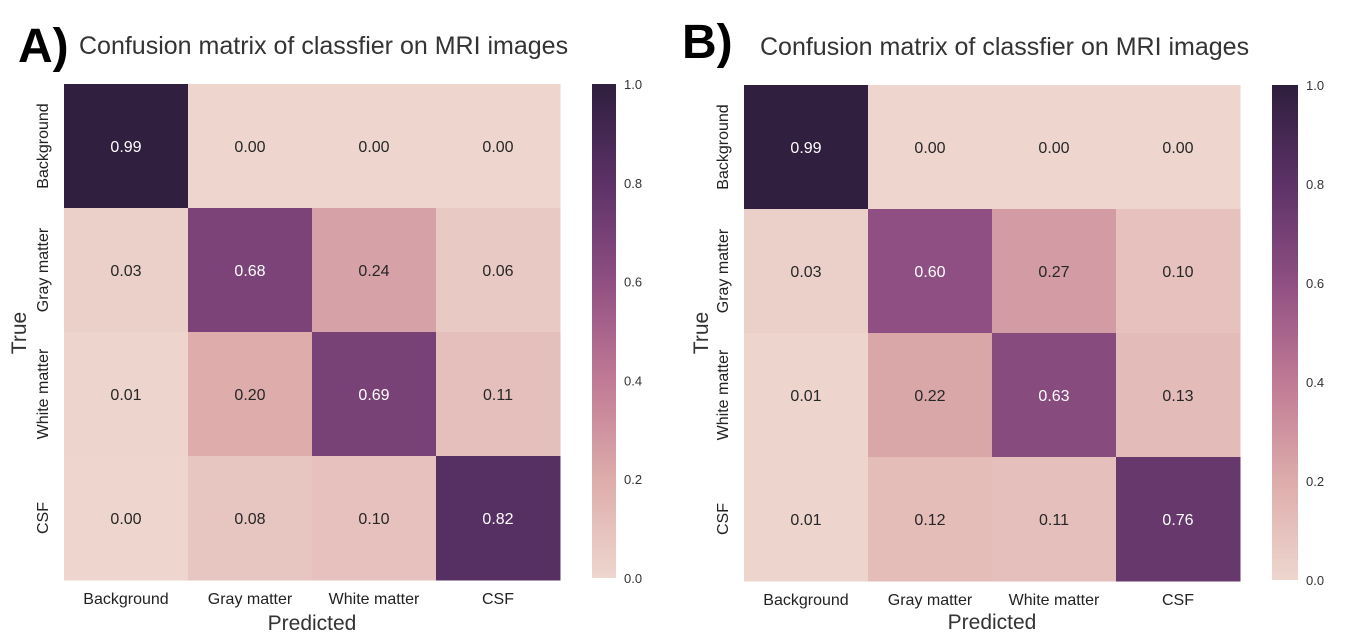 This screenshot has height=644, width=1358. I want to click on cell-value-label: 0.08, so click(249, 519).